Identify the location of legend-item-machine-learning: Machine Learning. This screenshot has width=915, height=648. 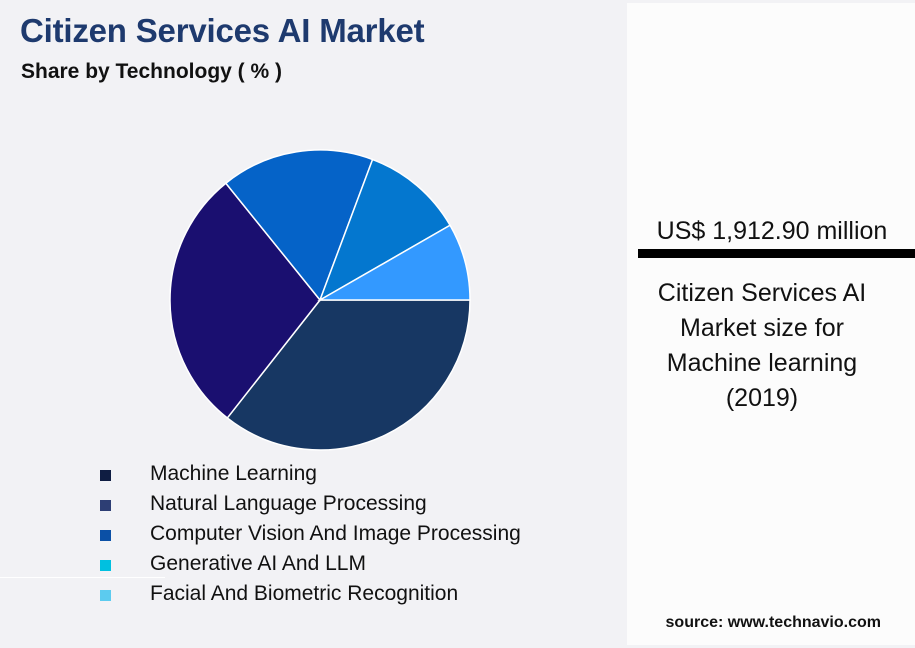
(208, 475).